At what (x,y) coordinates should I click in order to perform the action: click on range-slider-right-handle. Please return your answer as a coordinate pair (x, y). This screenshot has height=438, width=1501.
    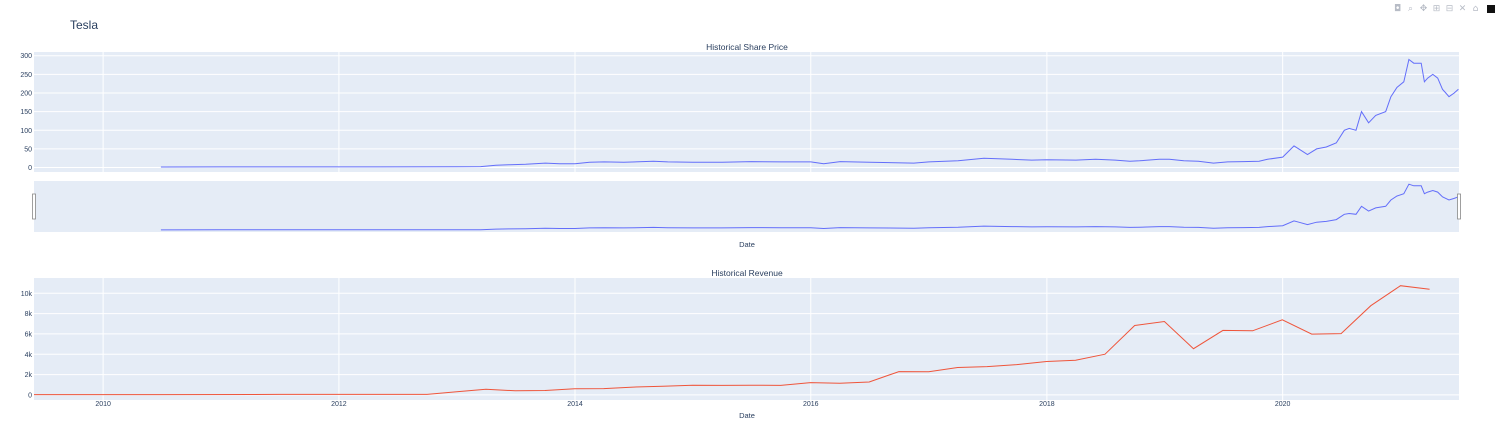
    Looking at the image, I should click on (1459, 206).